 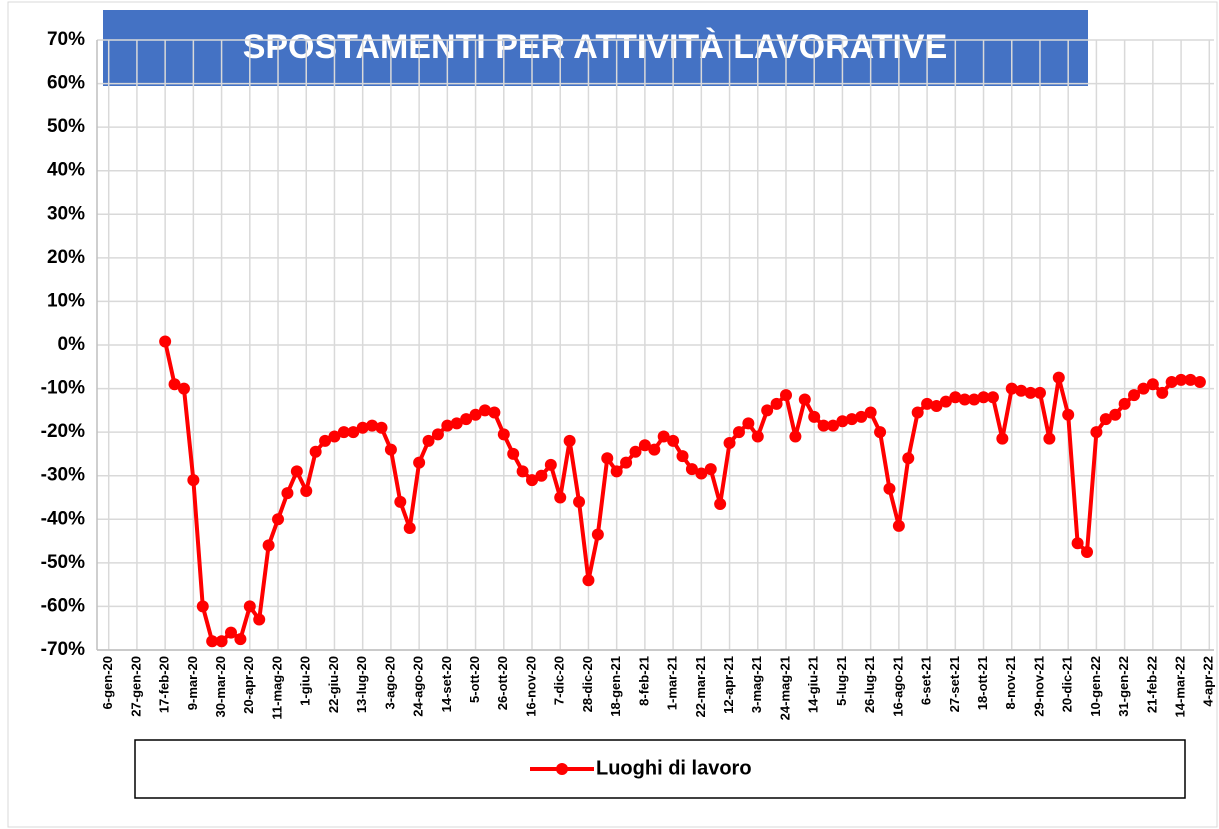 I want to click on x-tick-label: 16-ago-21, so click(x=897, y=686).